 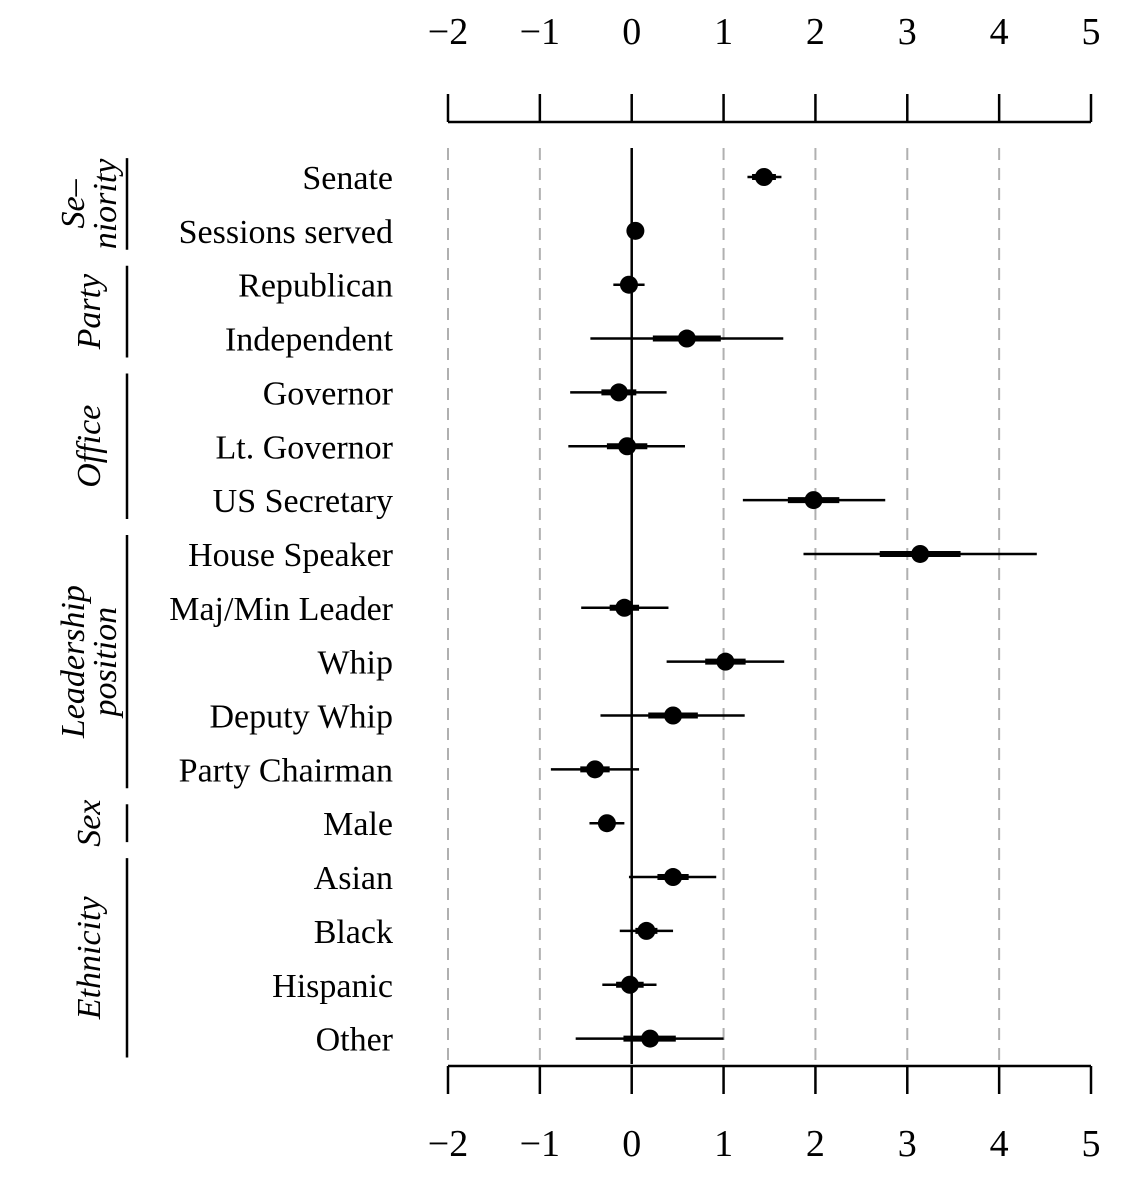 I want to click on top-tick-label: 4, so click(x=999, y=32).